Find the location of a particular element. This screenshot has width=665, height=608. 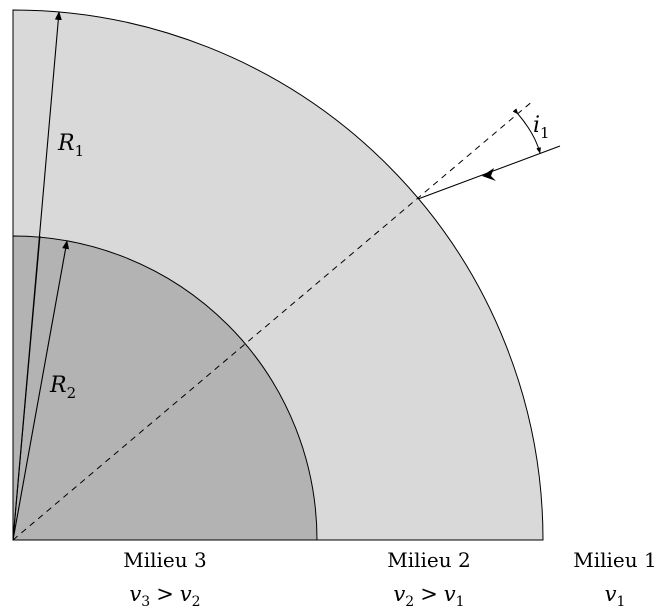

label-r1: R1 is located at coordinates (70, 145).